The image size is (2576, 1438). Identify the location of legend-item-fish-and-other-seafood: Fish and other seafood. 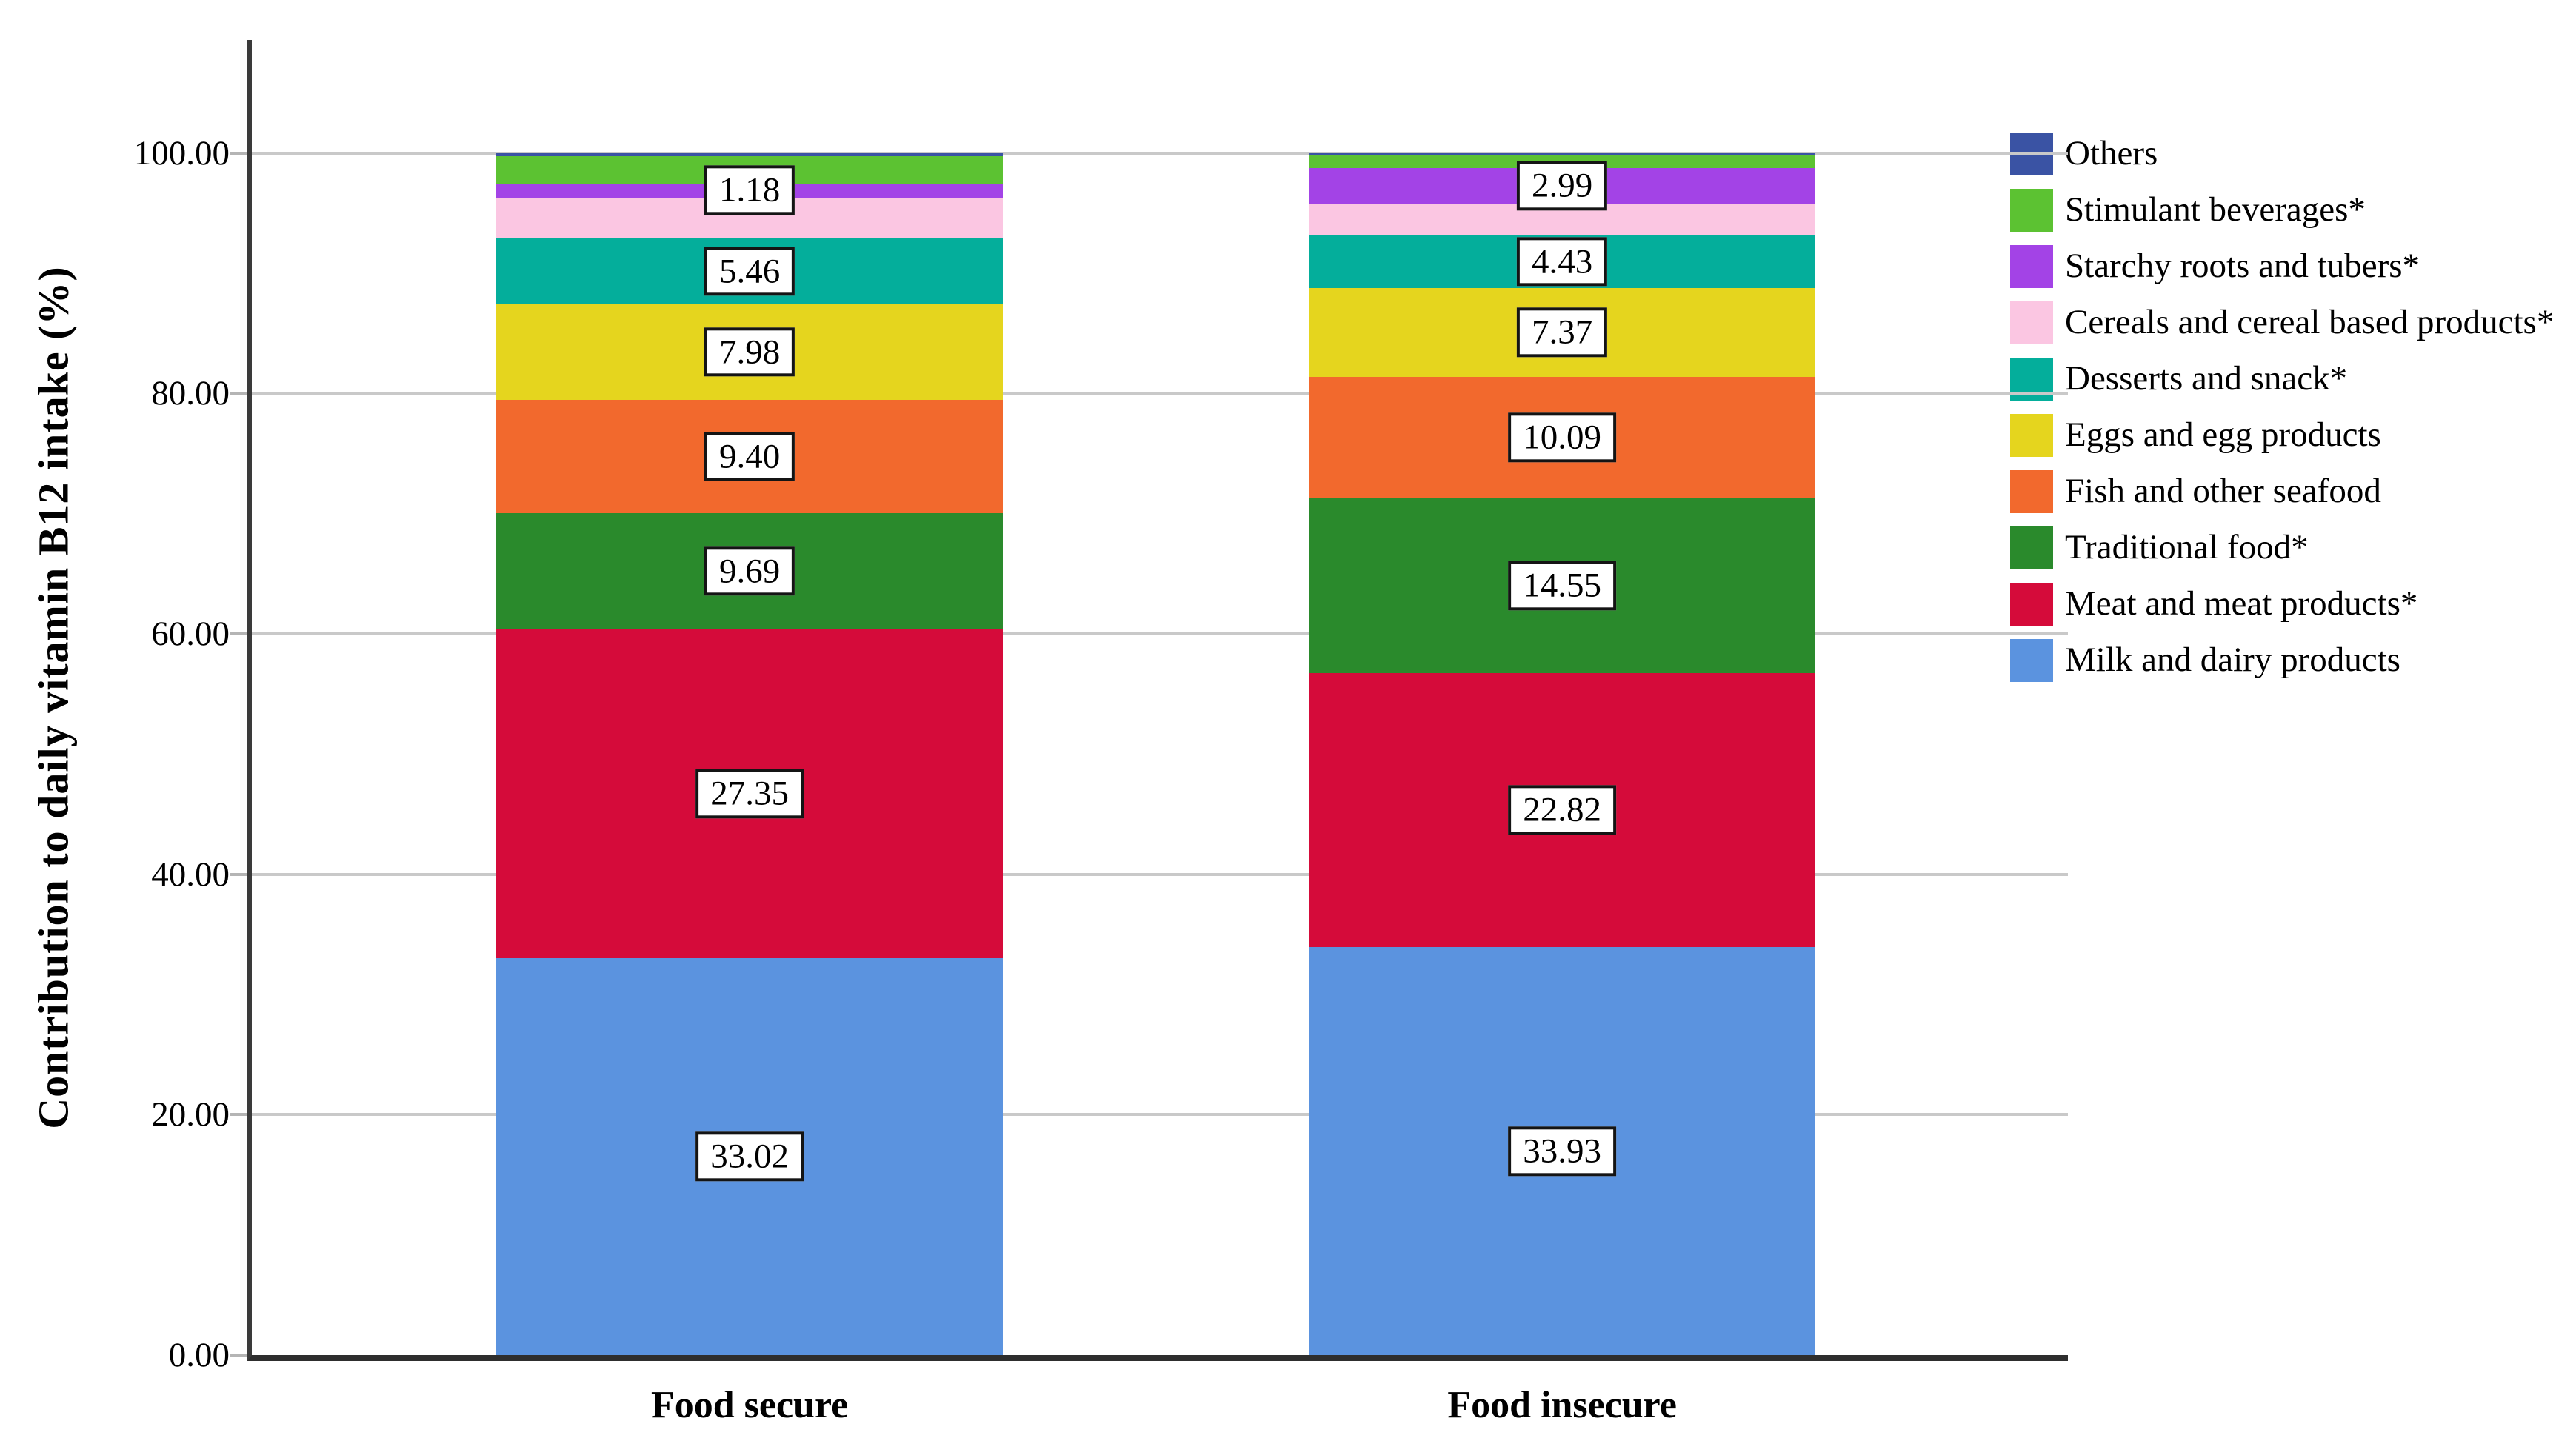
(2291, 491).